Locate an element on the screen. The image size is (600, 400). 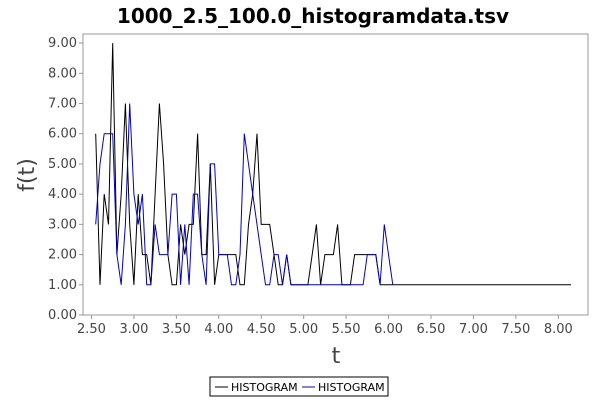
x-tick-label: 4.50 is located at coordinates (261, 329).